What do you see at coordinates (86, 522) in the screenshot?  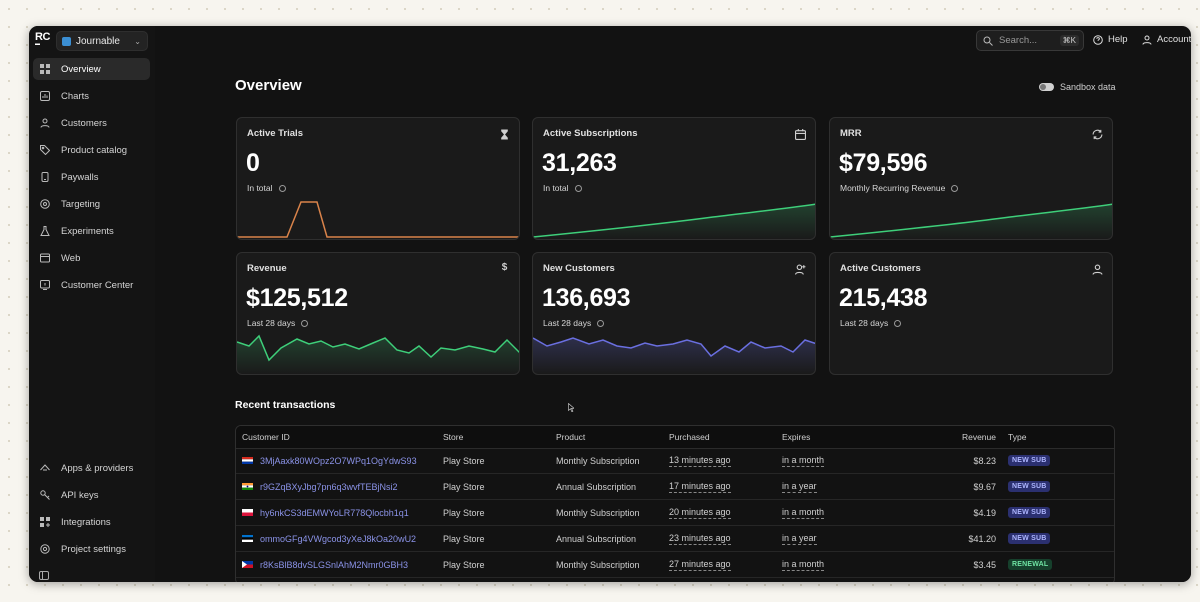 I see `sidebar-item-label: Integrations` at bounding box center [86, 522].